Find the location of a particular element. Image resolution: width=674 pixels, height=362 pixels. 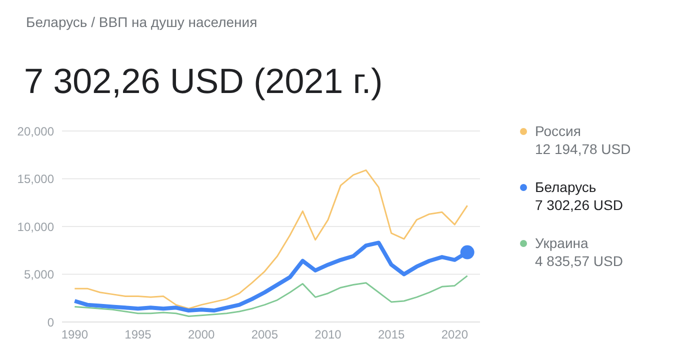

line-series is located at coordinates (271, 296).